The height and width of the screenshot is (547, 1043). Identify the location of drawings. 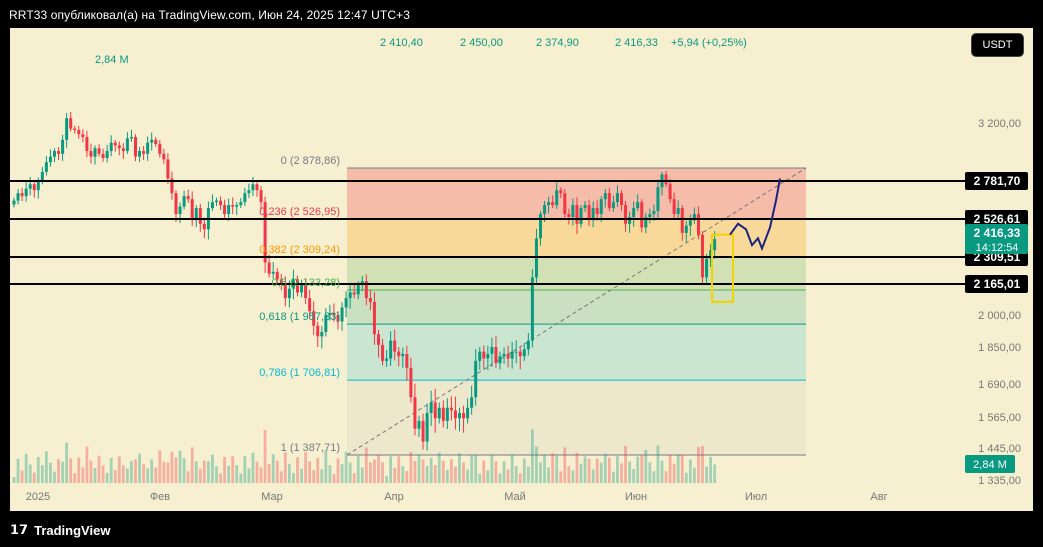
(746, 240).